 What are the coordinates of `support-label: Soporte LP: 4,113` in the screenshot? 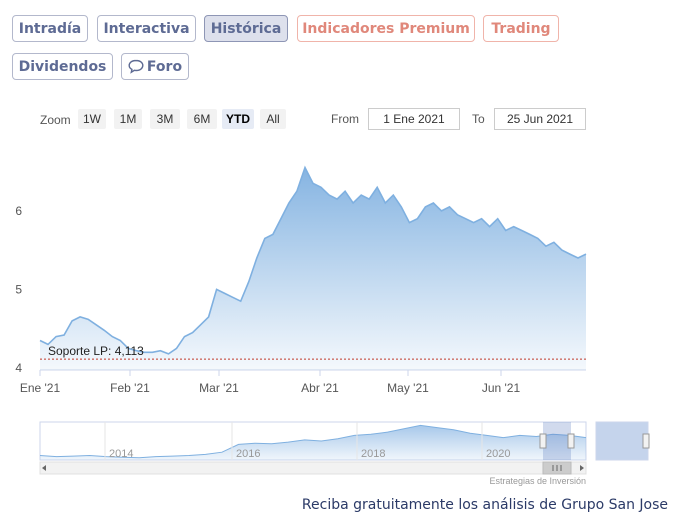 It's located at (96, 351).